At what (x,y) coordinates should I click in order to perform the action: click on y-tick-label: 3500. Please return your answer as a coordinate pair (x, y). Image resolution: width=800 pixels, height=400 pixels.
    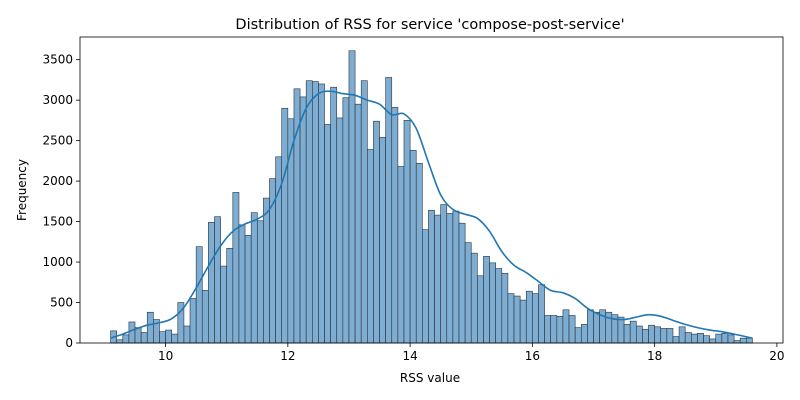
    Looking at the image, I should click on (57, 60).